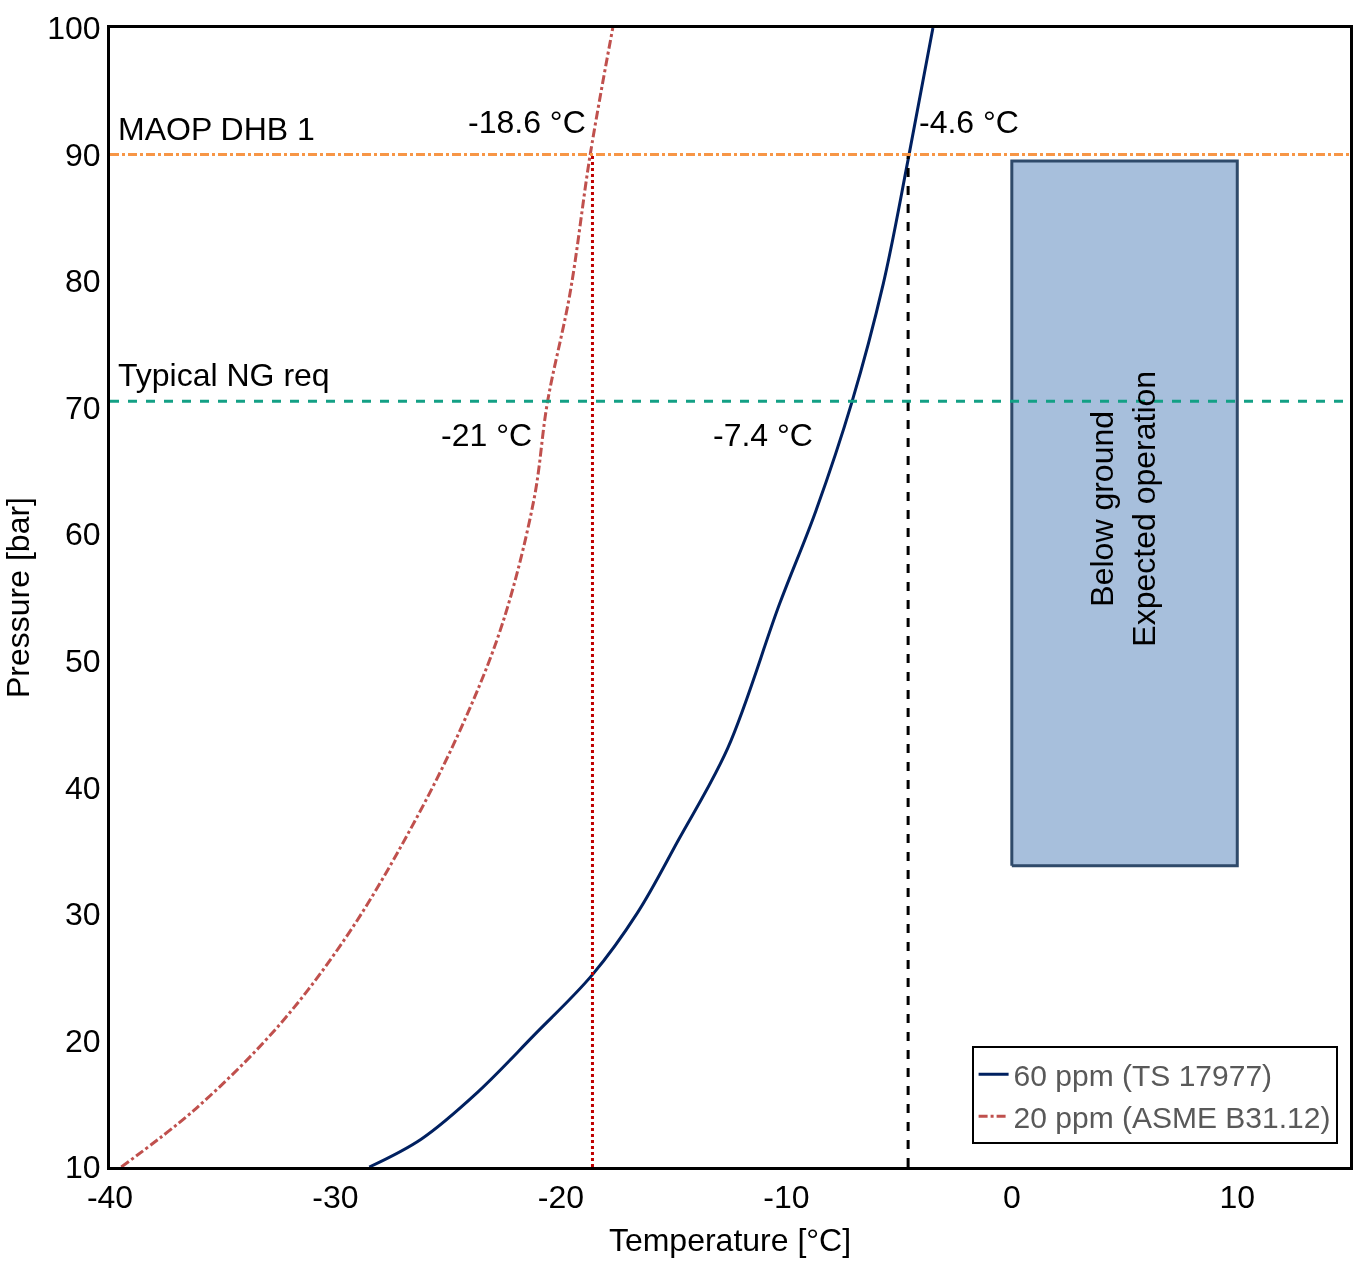 The height and width of the screenshot is (1263, 1363). I want to click on annotation: -18.6 °C, so click(527, 122).